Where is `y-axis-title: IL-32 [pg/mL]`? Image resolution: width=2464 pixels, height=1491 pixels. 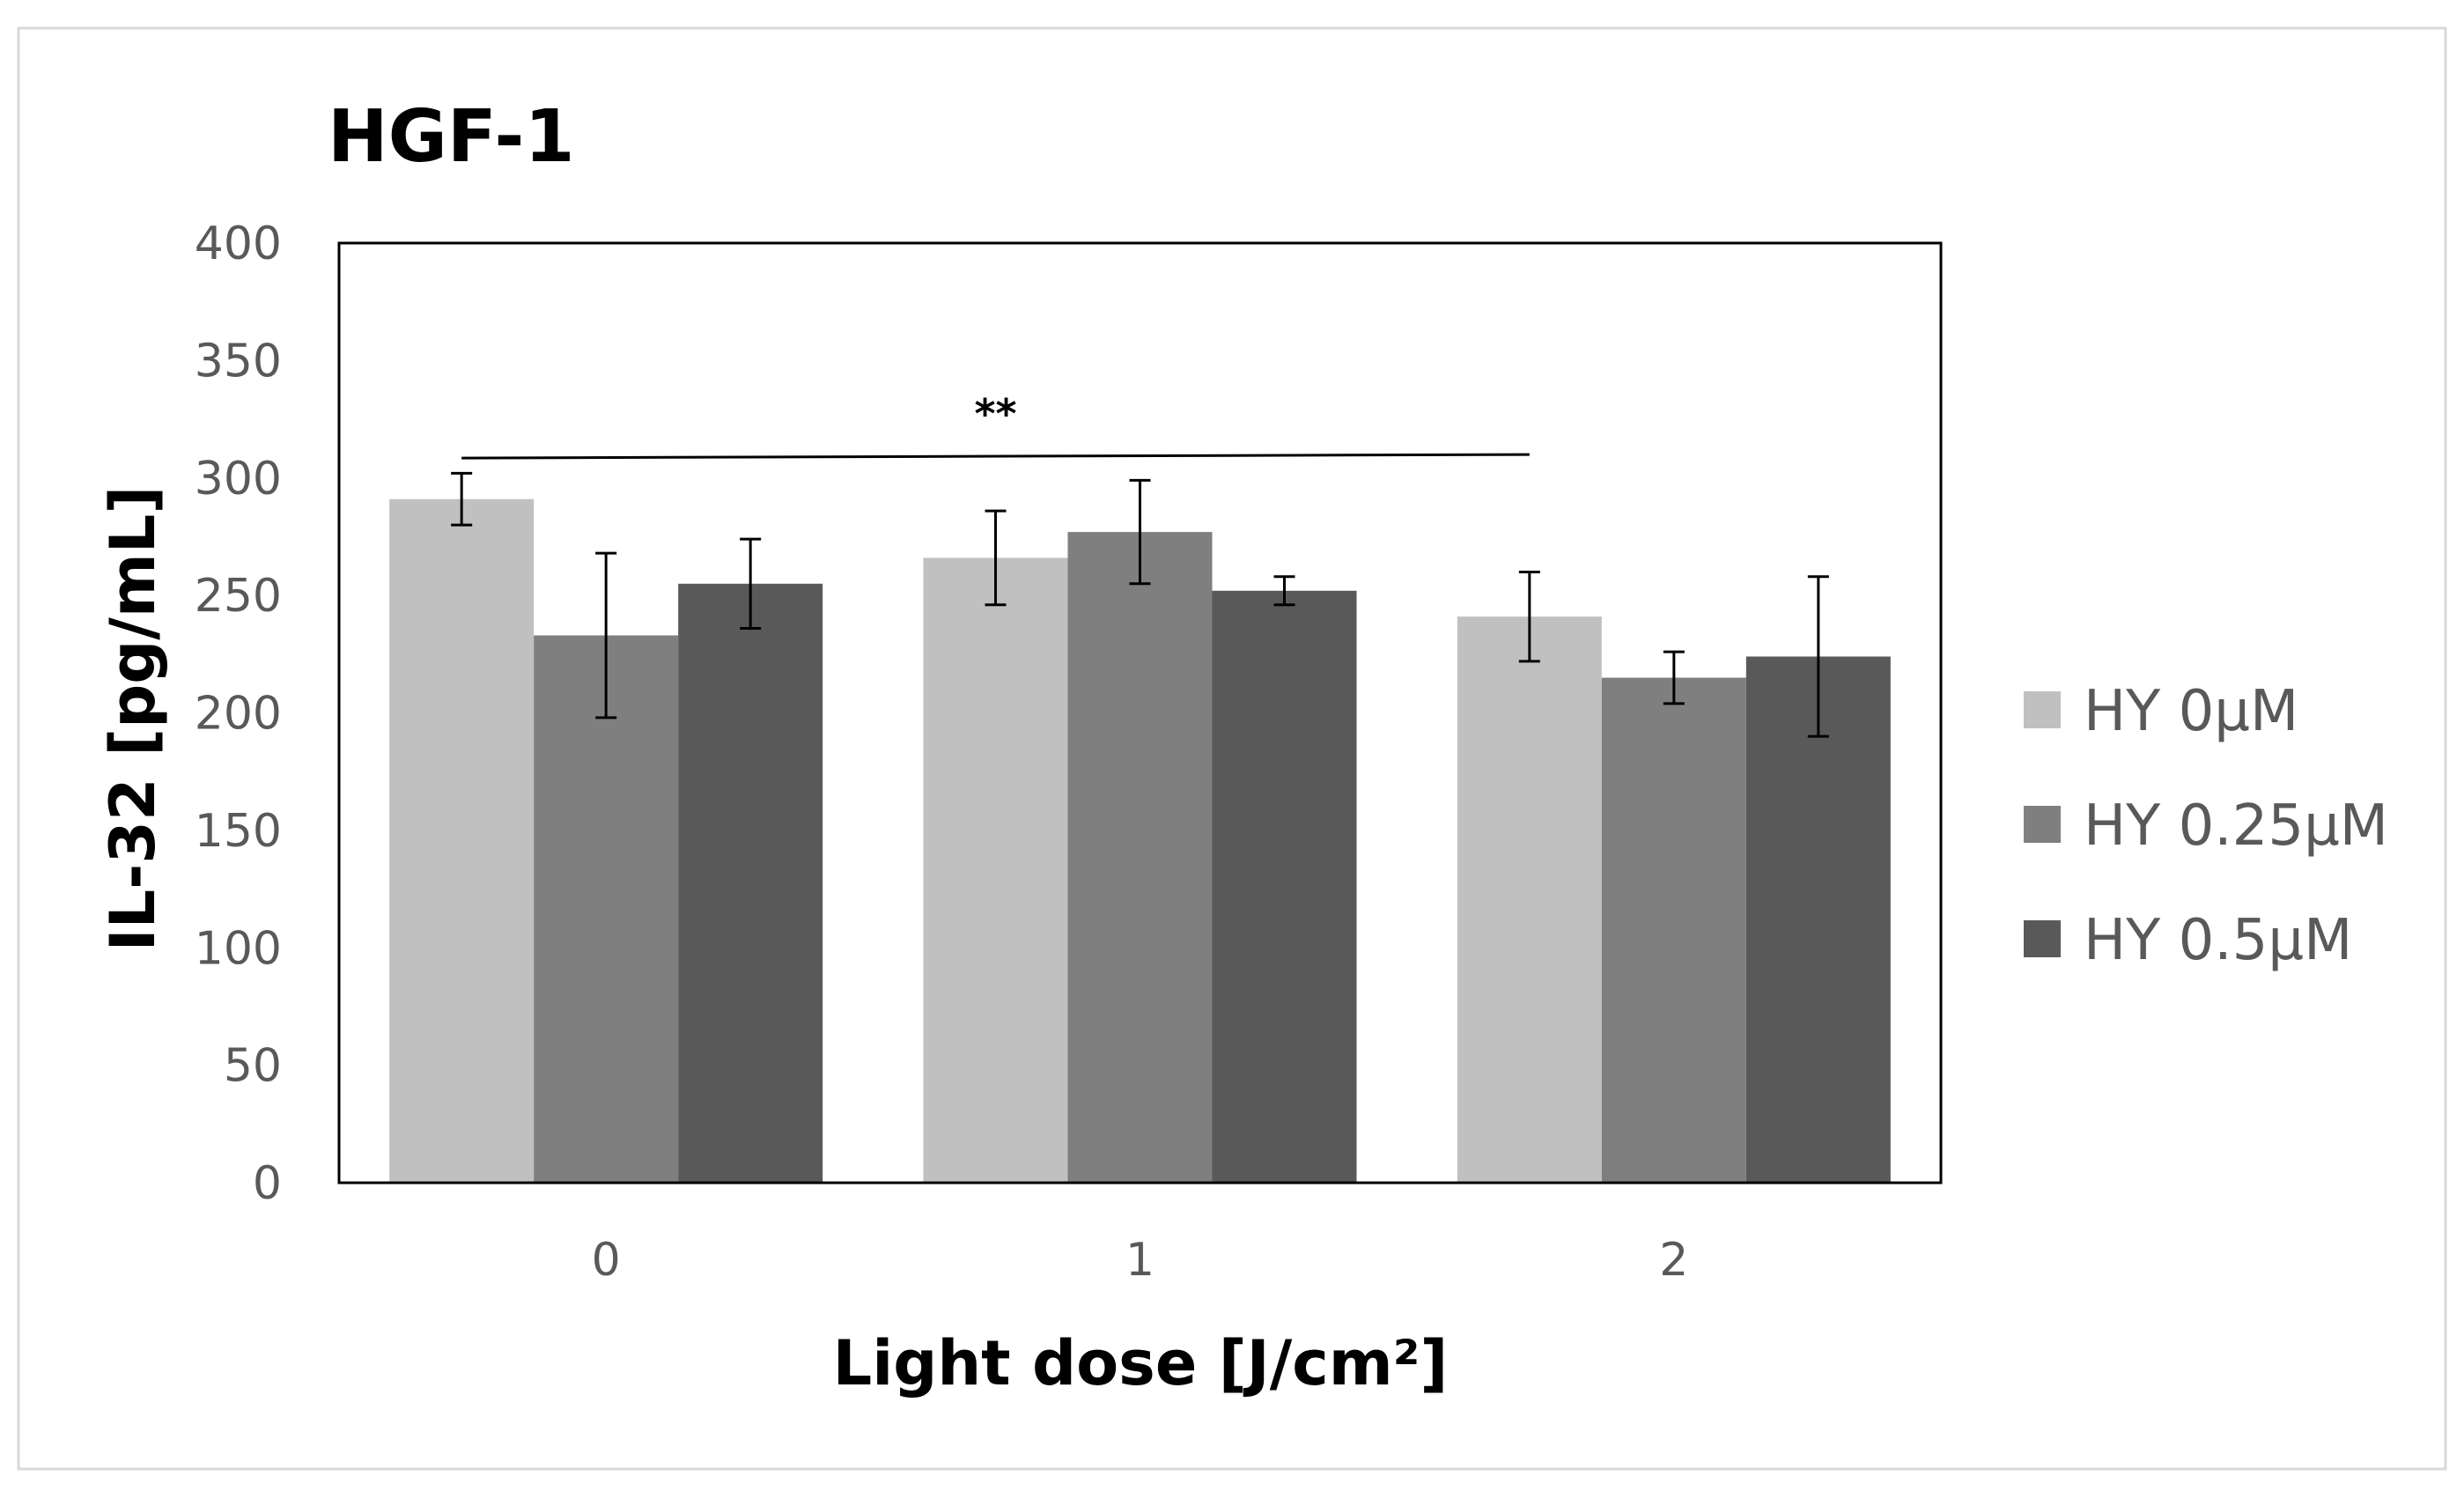 y-axis-title: IL-32 [pg/mL] is located at coordinates (133, 719).